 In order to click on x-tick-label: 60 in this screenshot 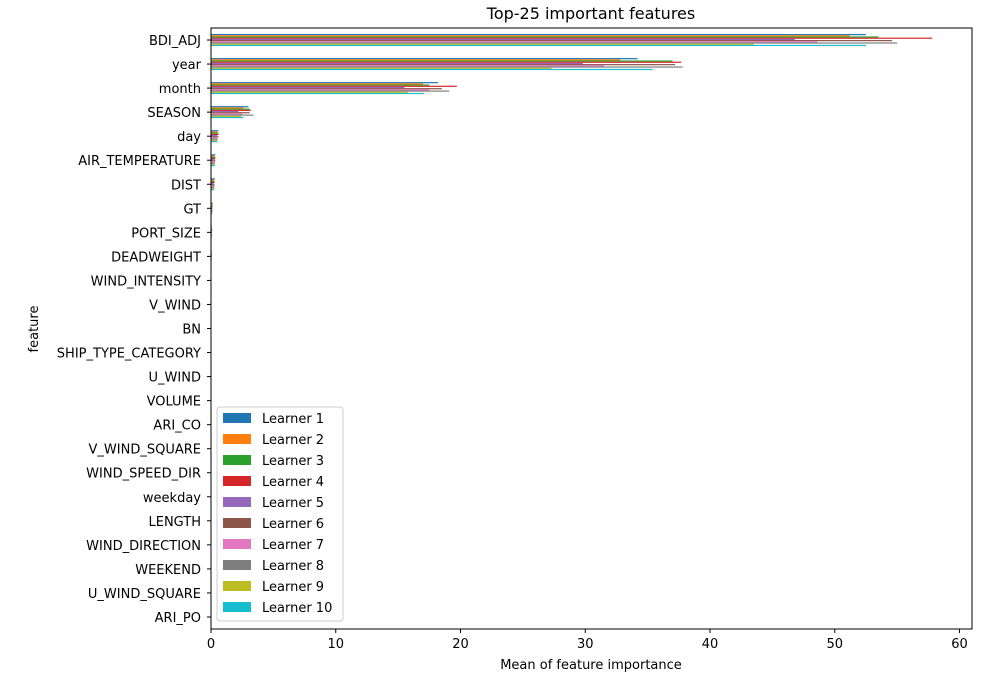, I will do `click(959, 644)`.